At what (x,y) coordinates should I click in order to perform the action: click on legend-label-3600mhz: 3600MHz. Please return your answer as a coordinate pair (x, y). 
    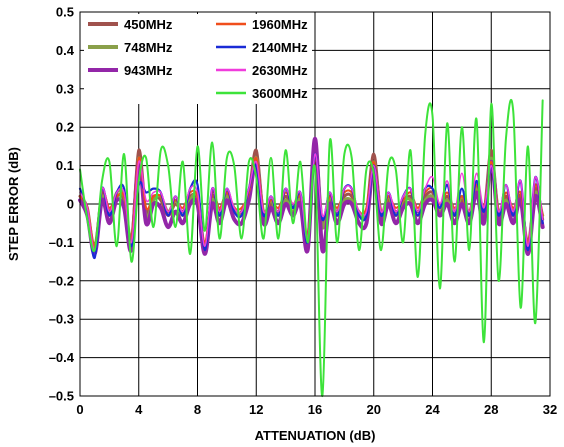
    Looking at the image, I should click on (280, 93).